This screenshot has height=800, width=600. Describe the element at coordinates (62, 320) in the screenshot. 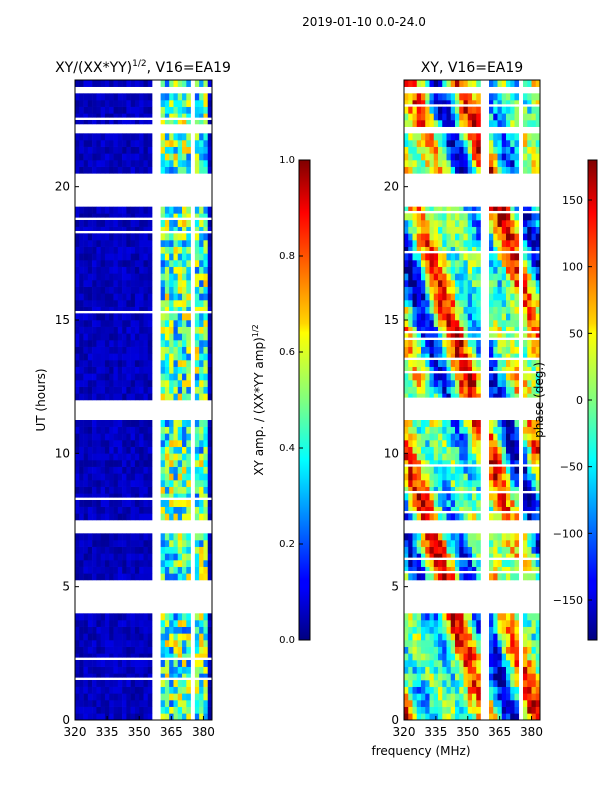

I see `amplitude-y-tick-label: 15` at that location.